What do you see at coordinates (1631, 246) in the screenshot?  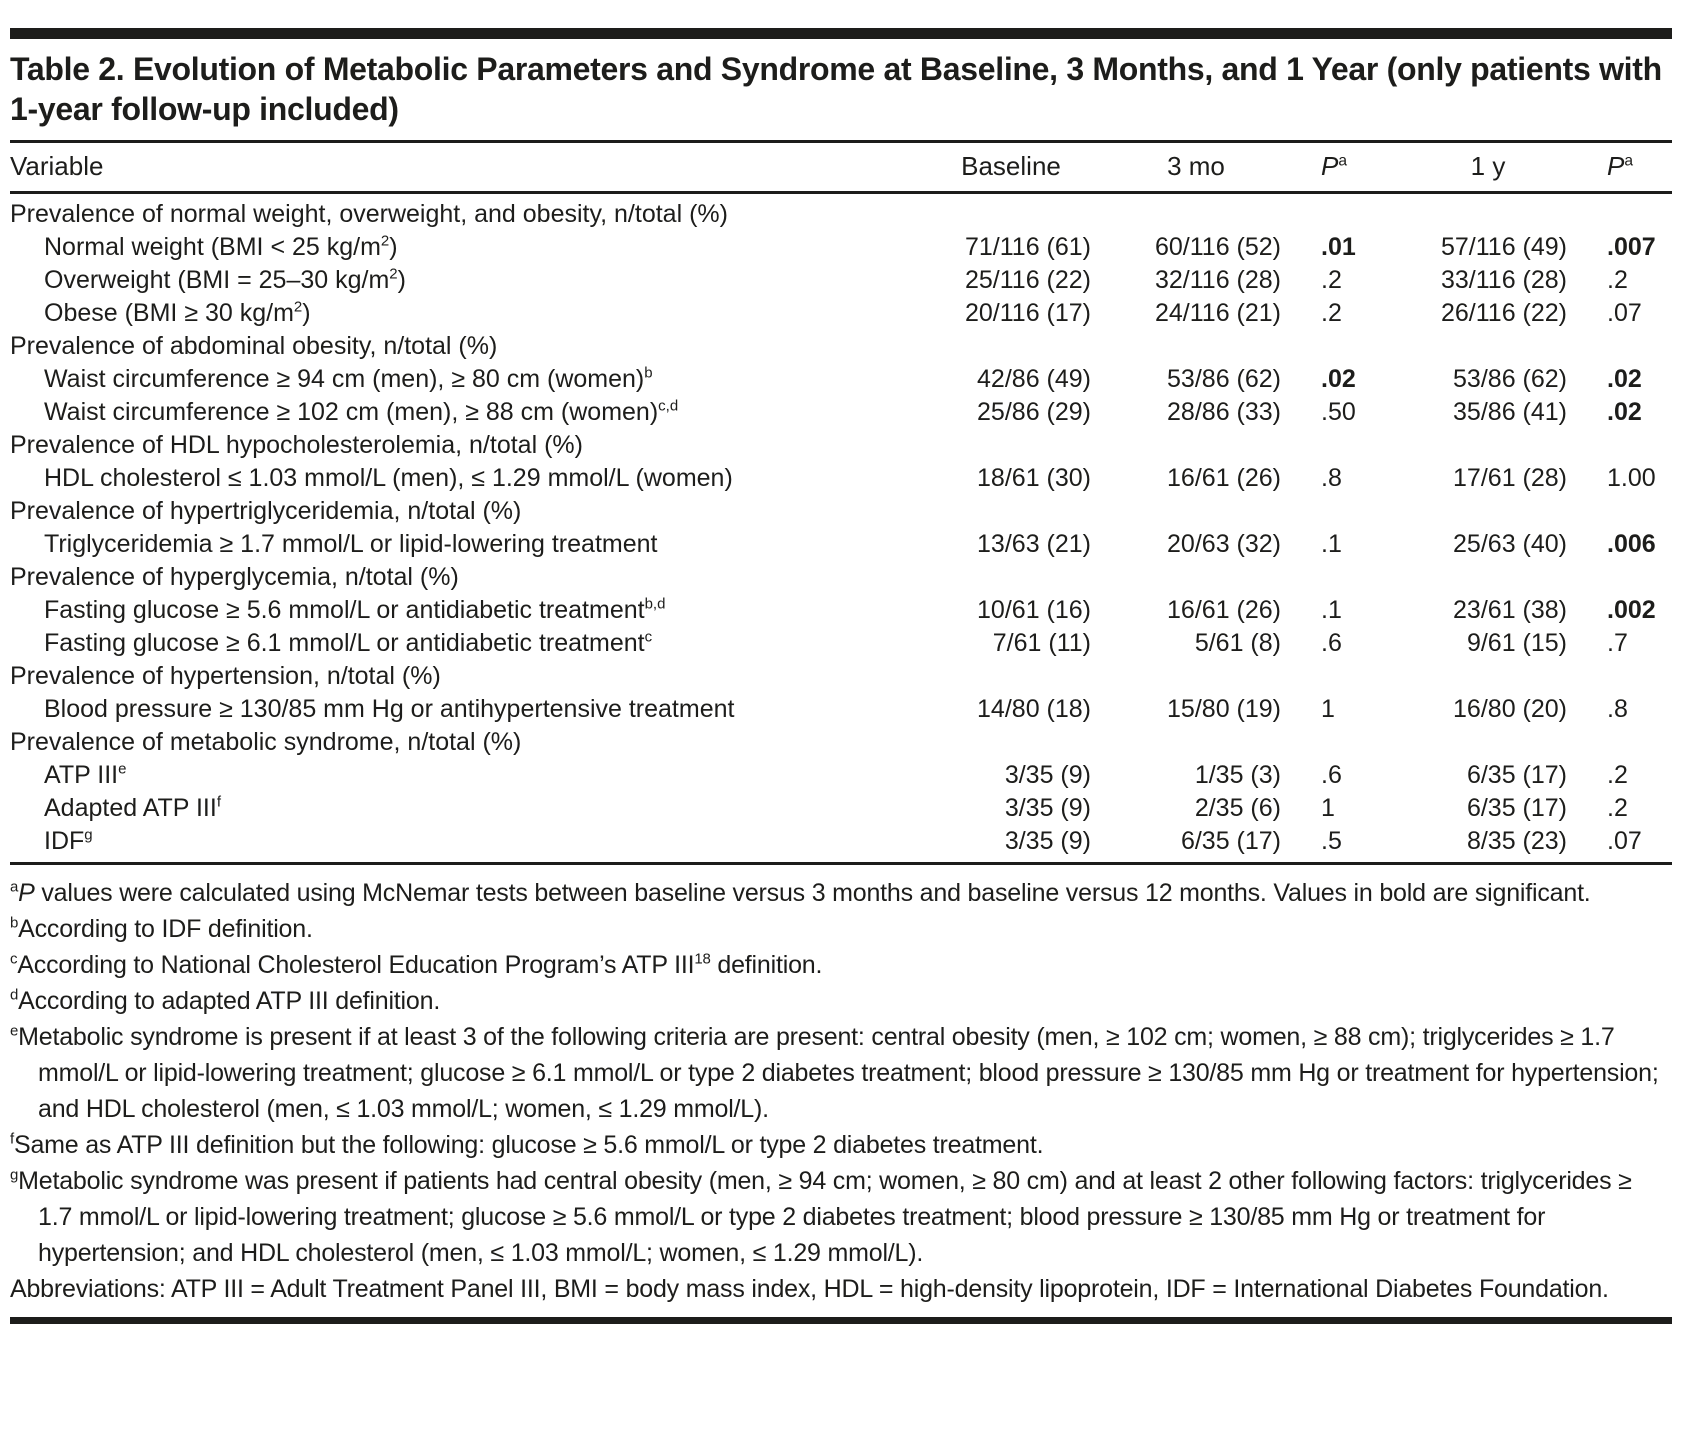 I see `cell-p-1y: .007` at bounding box center [1631, 246].